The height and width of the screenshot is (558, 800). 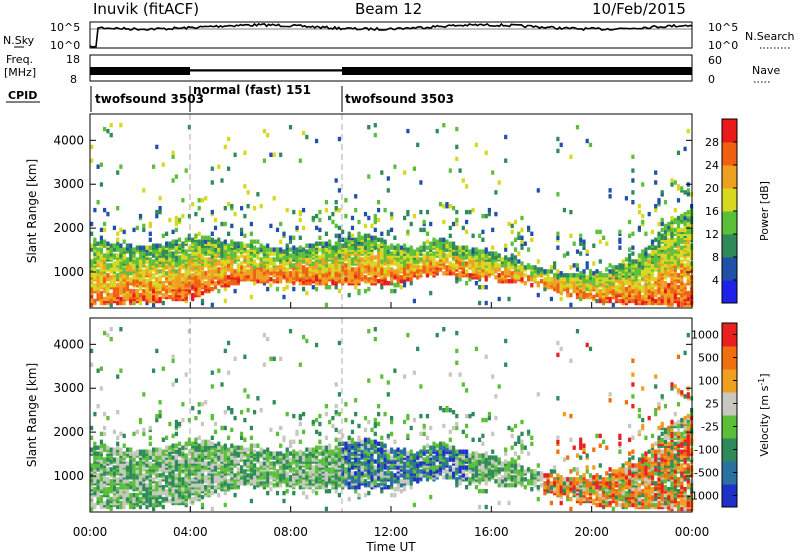 I want to click on cpid-segment-1: twofsound 3503, so click(x=149, y=99).